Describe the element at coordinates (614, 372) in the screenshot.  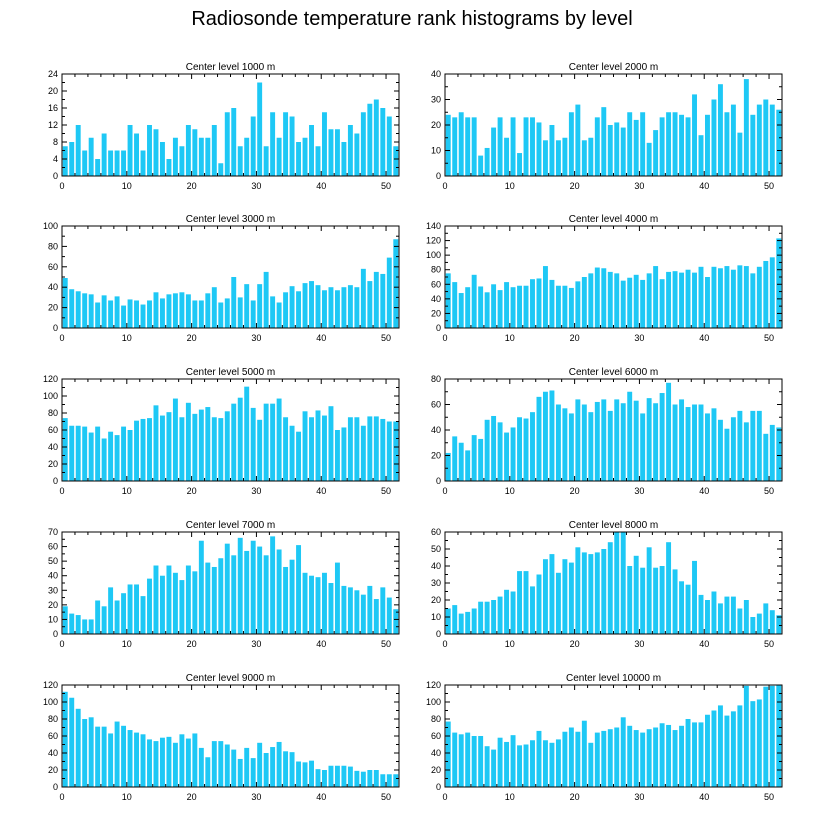
I see `panel-title: Center level 6000 m` at that location.